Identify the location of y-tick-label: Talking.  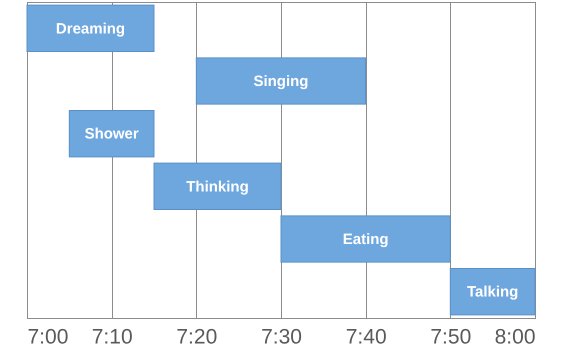
(492, 292).